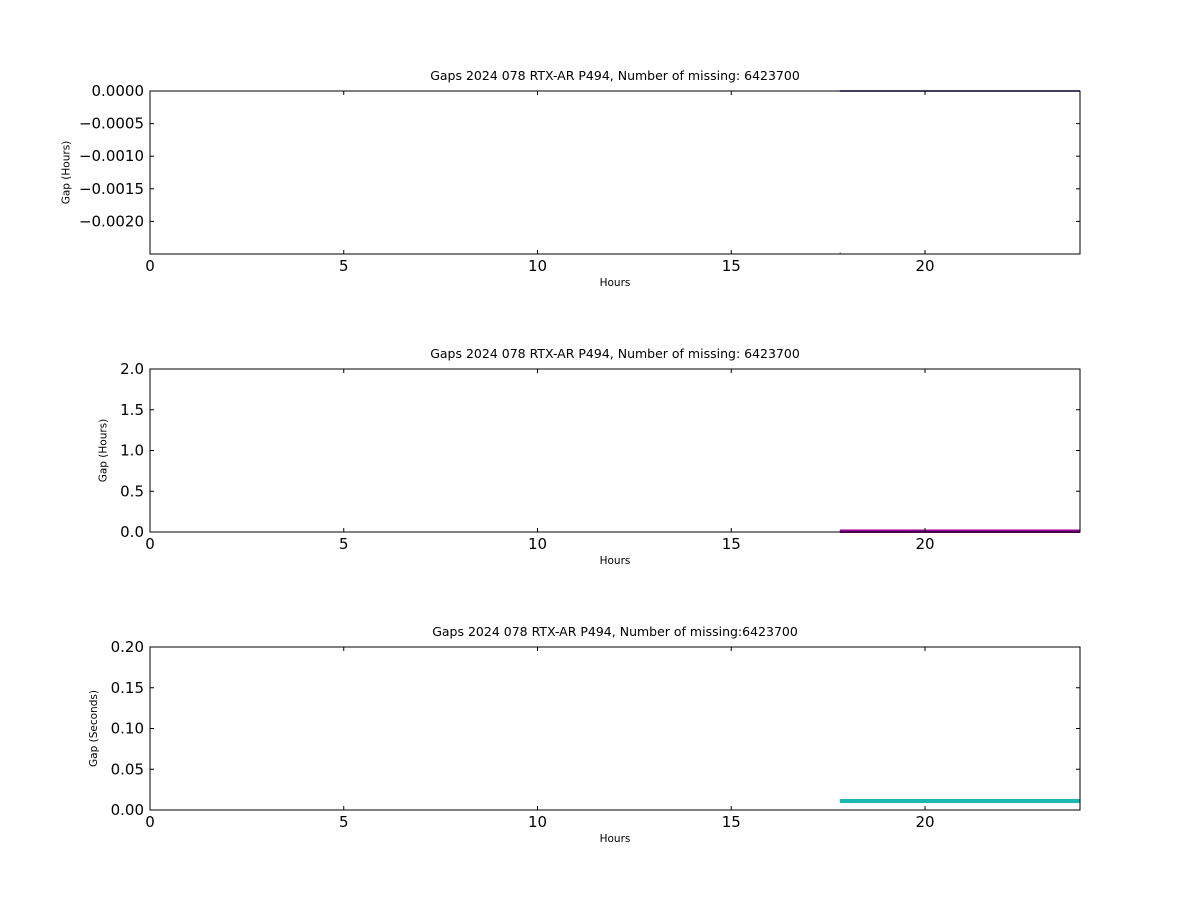 This screenshot has height=900, width=1200. What do you see at coordinates (132, 369) in the screenshot?
I see `y-tick-label: 2.0` at bounding box center [132, 369].